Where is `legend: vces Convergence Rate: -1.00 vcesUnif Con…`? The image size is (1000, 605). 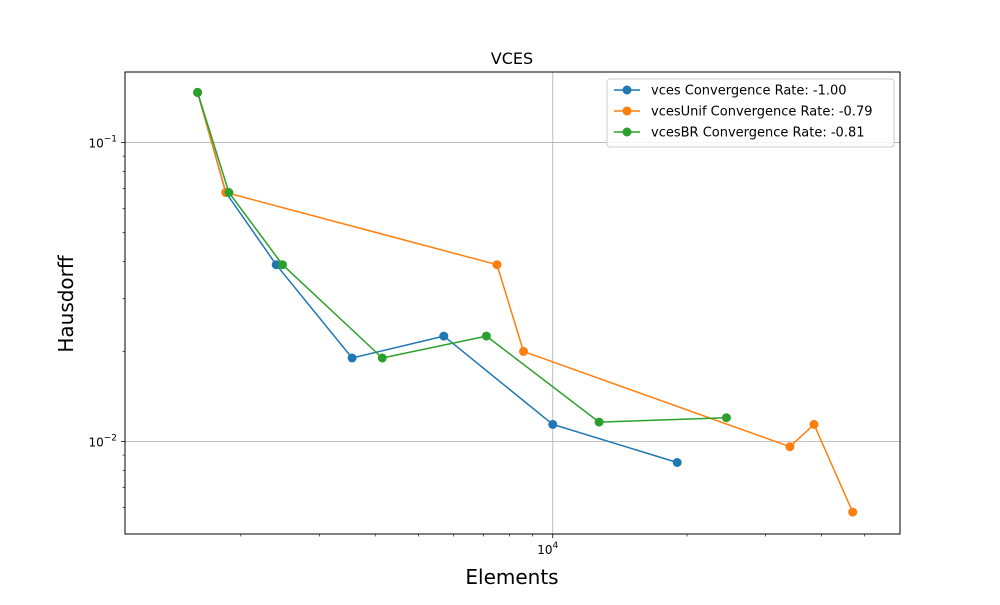 legend: vces Convergence Rate: -1.00 vcesUnif Con… is located at coordinates (750, 113).